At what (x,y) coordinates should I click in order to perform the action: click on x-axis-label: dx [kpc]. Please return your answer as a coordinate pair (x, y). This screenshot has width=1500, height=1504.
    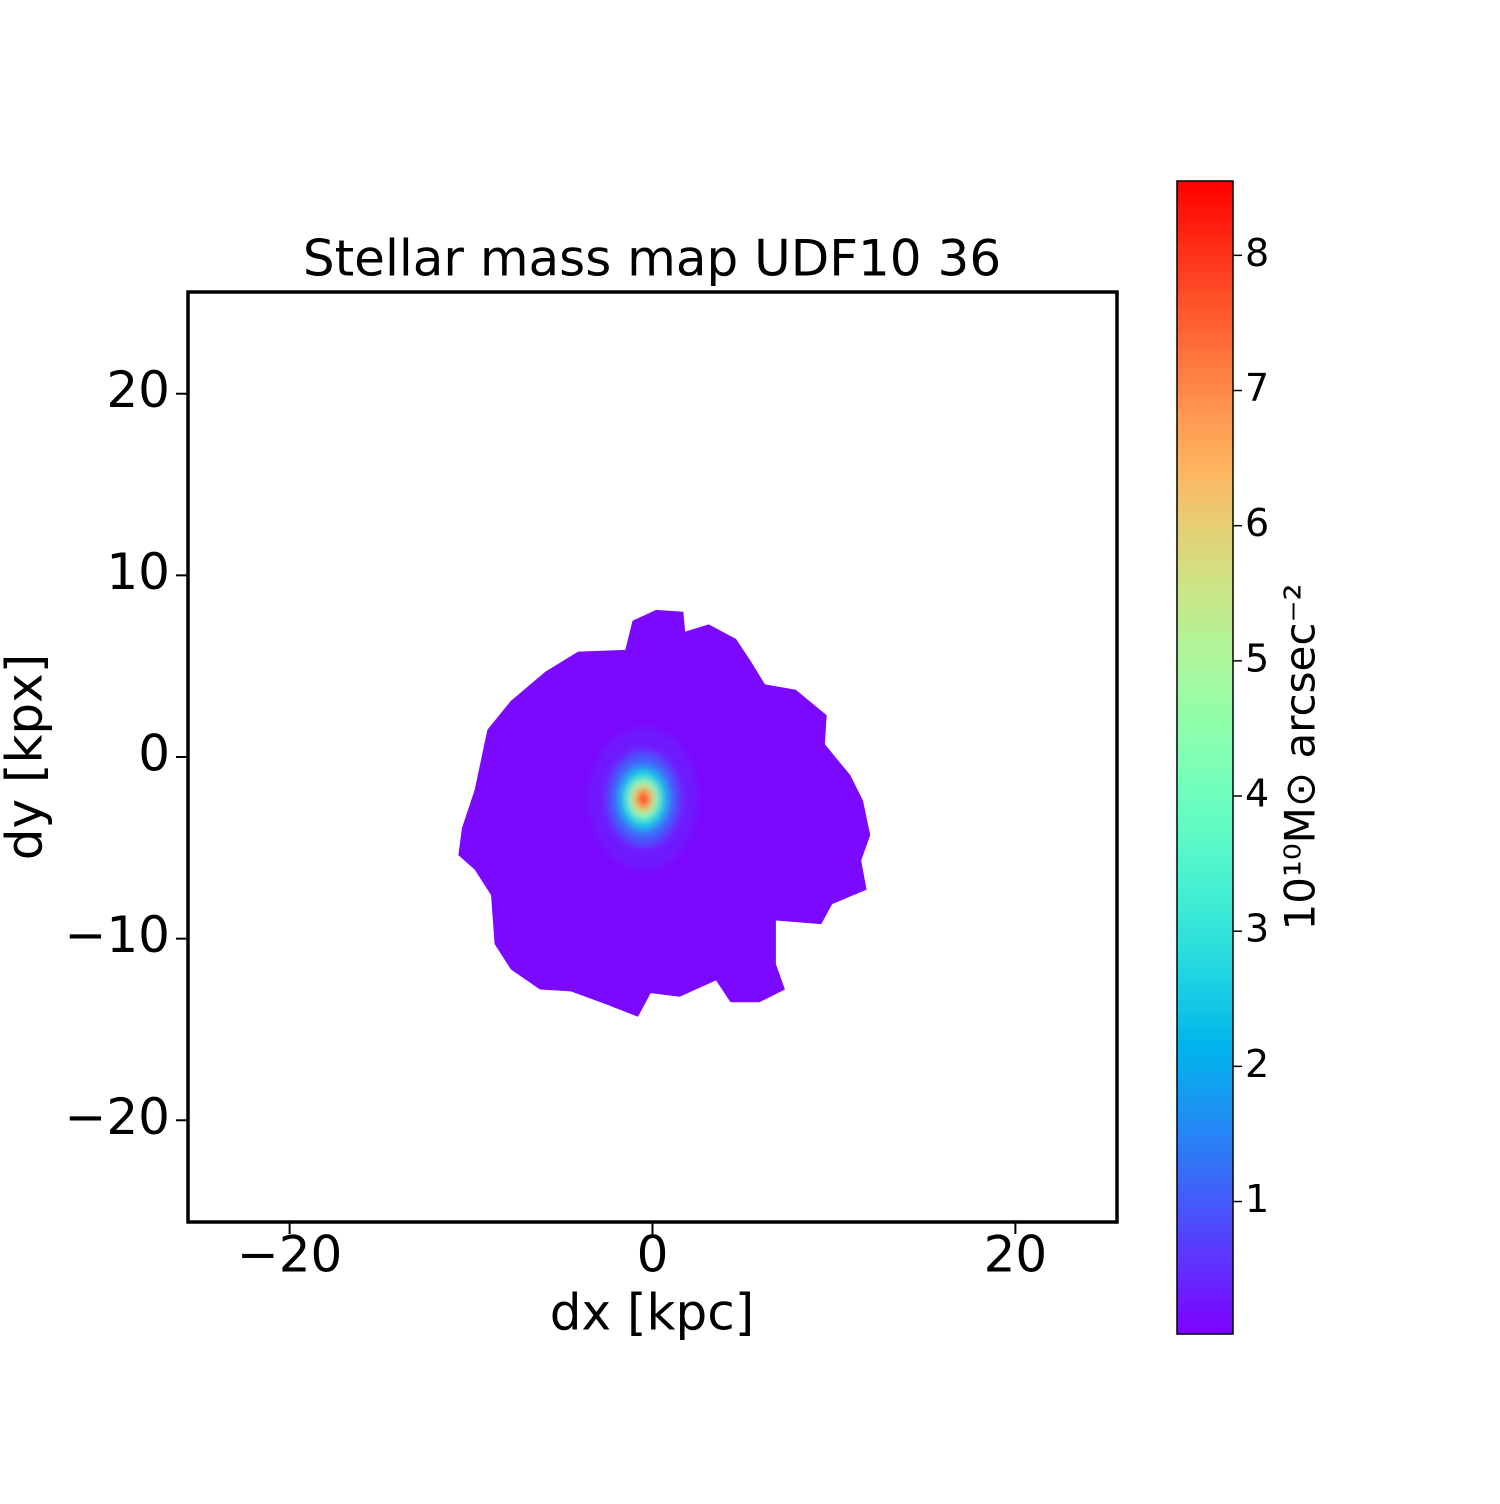
    Looking at the image, I should click on (652, 1313).